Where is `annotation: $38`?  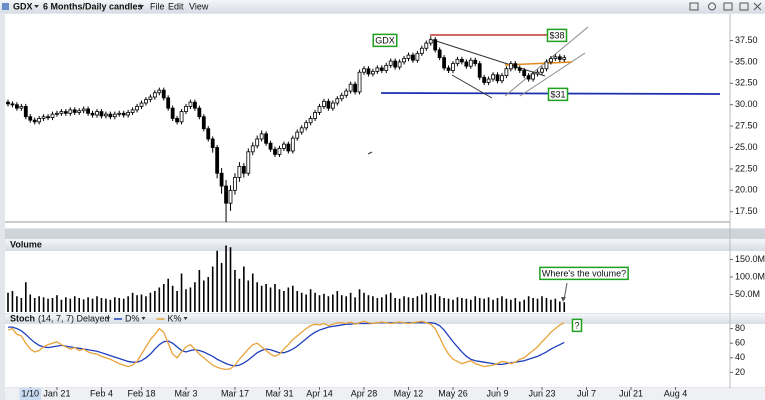
annotation: $38 is located at coordinates (556, 35).